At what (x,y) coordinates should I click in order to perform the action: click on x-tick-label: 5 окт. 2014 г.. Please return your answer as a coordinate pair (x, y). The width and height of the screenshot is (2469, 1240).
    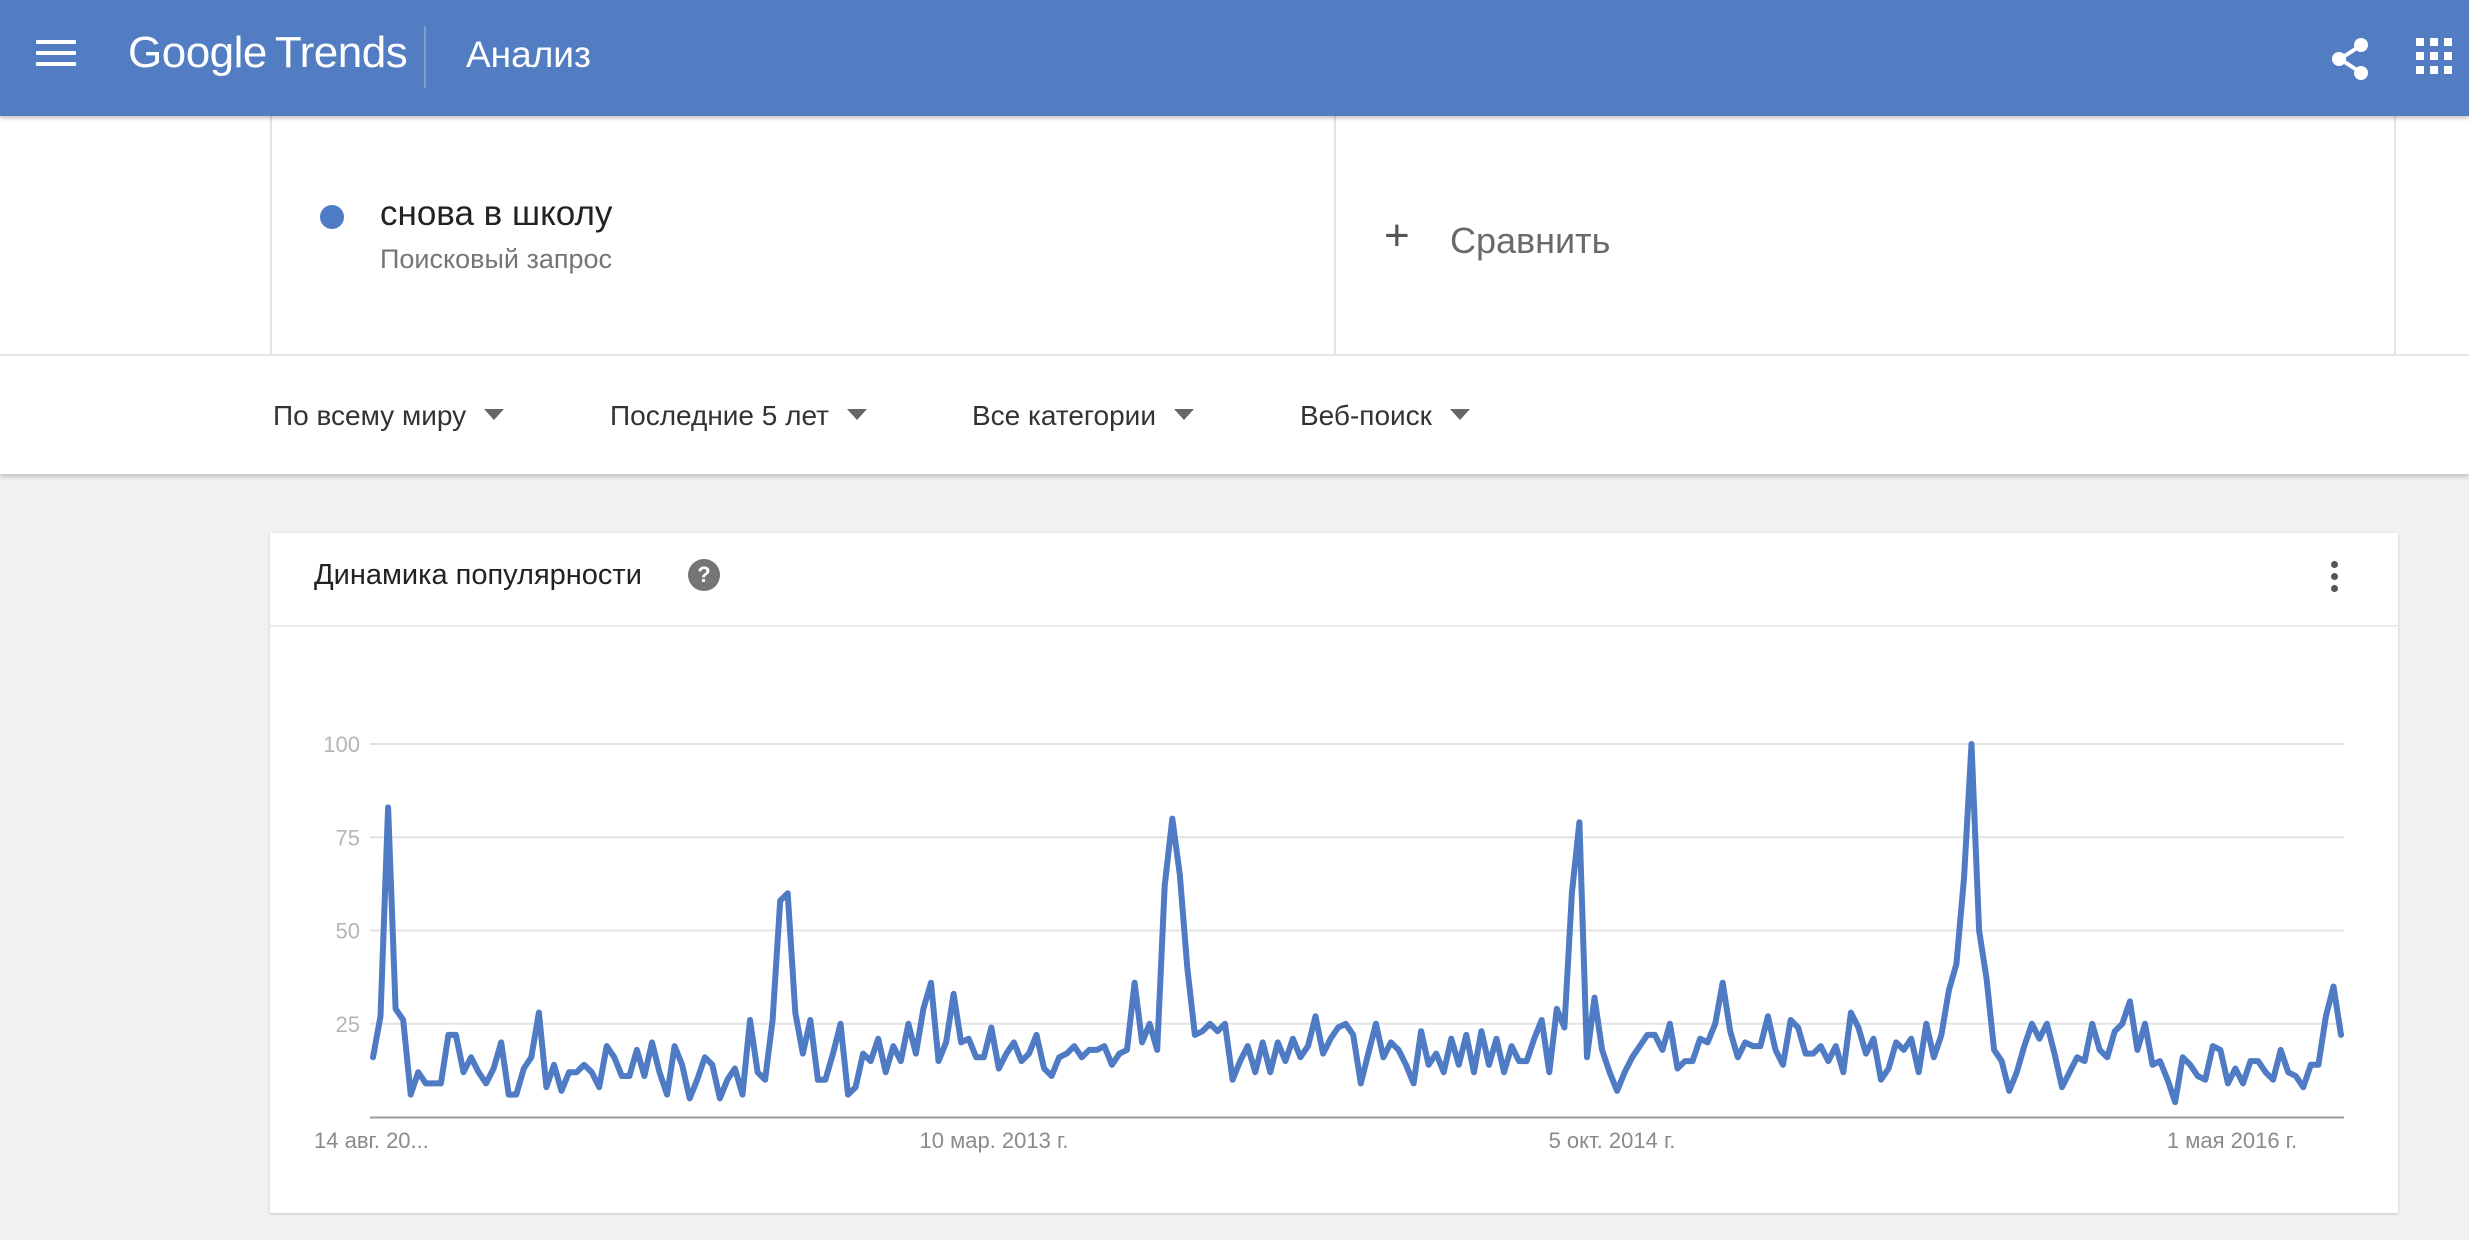
    Looking at the image, I should click on (1612, 1140).